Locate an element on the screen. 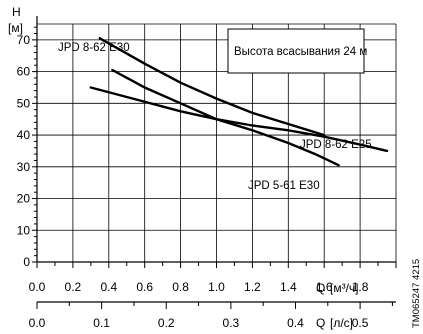 Image resolution: width=423 pixels, height=334 pixels. x-tick-label: 0.6 is located at coordinates (144, 287).